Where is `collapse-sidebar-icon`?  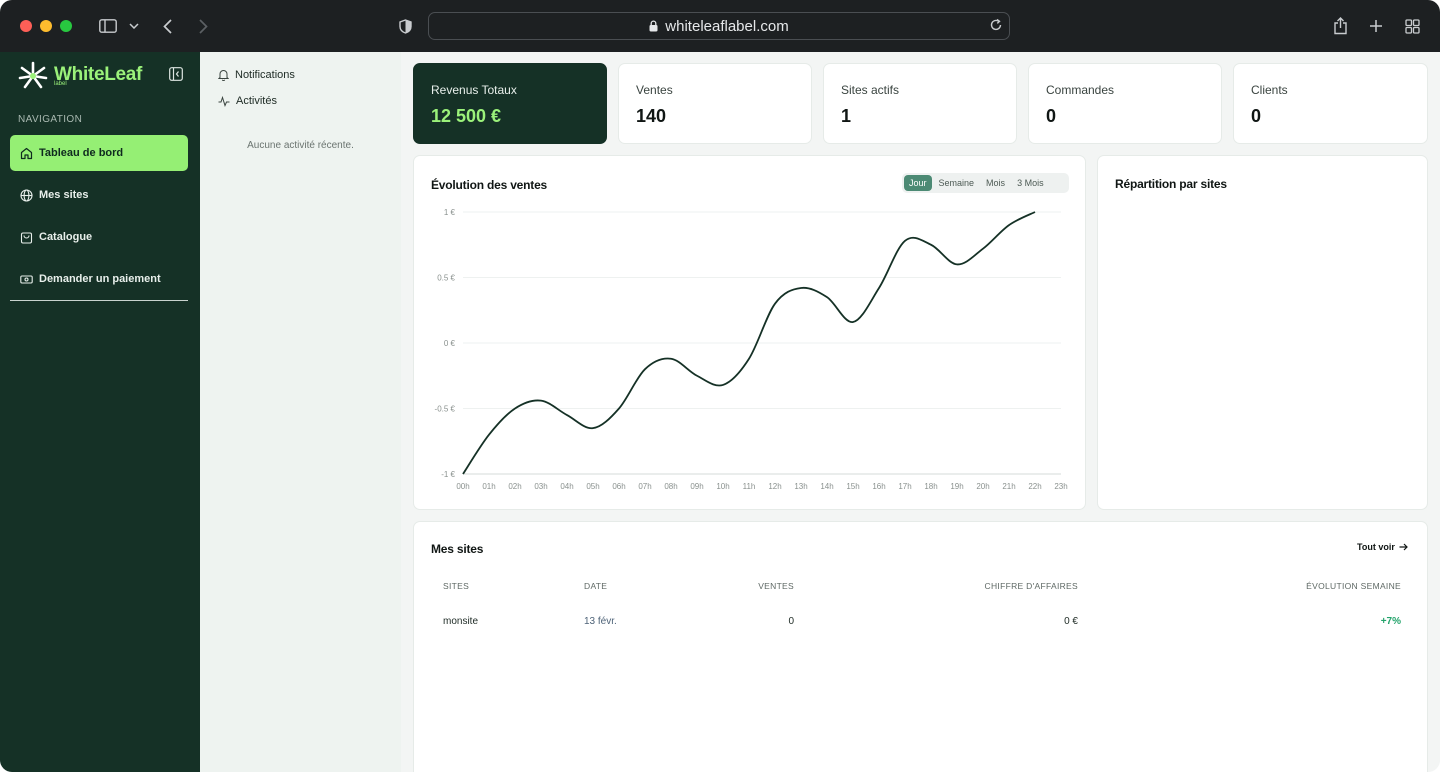 collapse-sidebar-icon is located at coordinates (176, 74).